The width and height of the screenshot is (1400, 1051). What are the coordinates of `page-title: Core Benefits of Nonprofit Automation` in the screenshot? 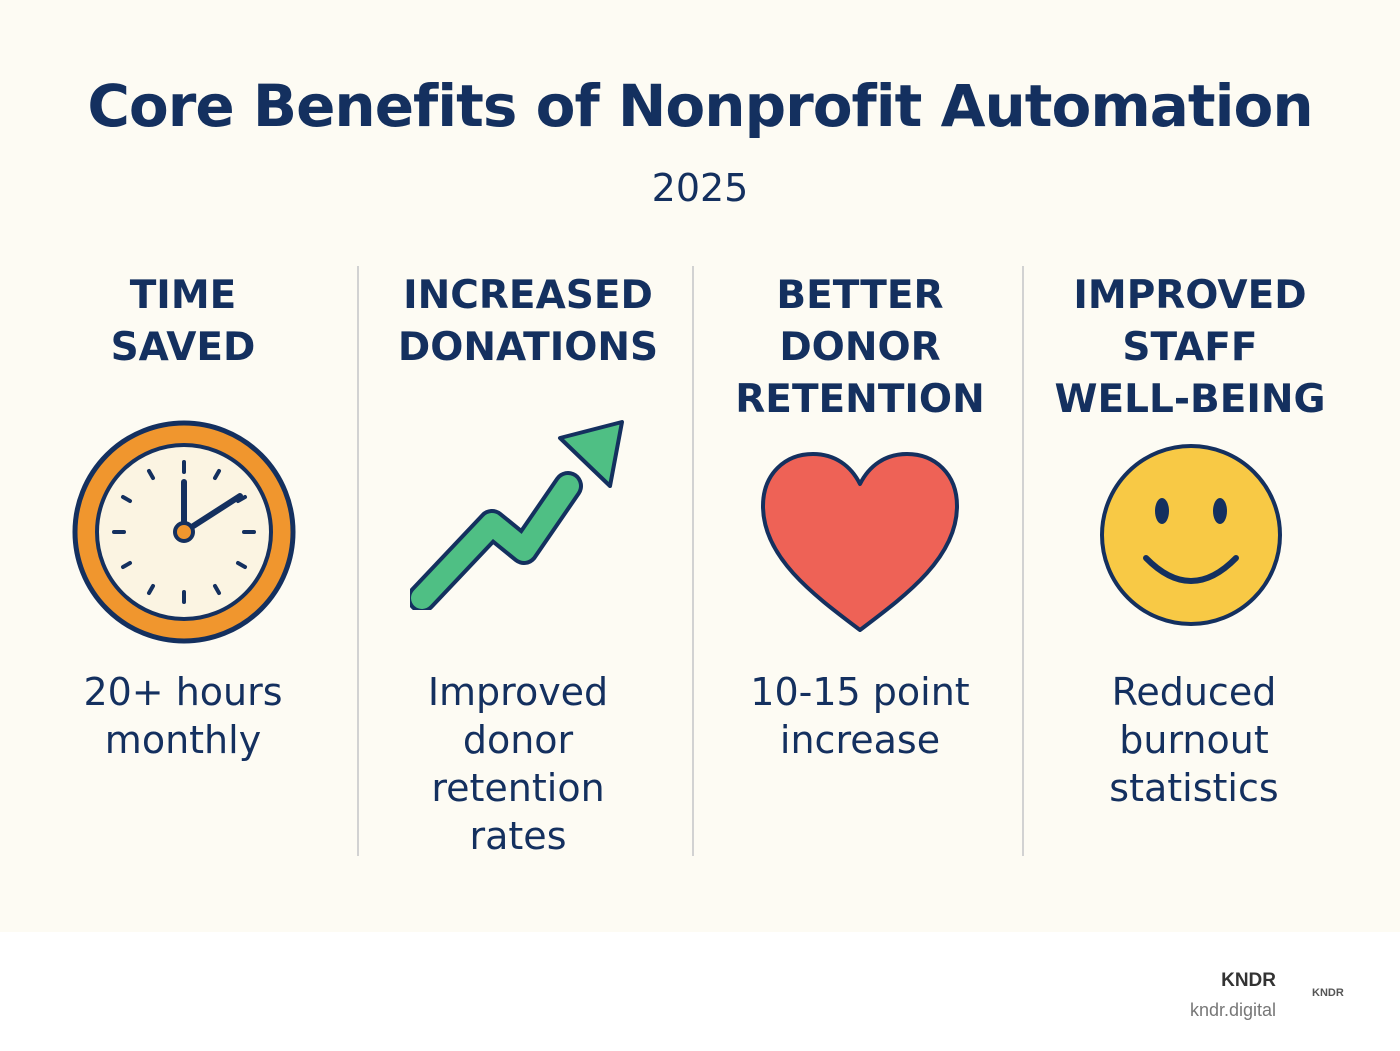 It's located at (700, 106).